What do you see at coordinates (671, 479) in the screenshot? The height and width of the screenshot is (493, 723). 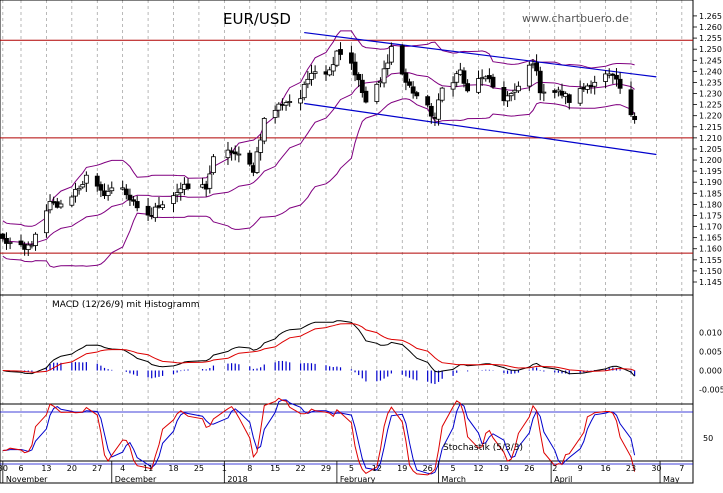 I see `month-label-6: May` at bounding box center [671, 479].